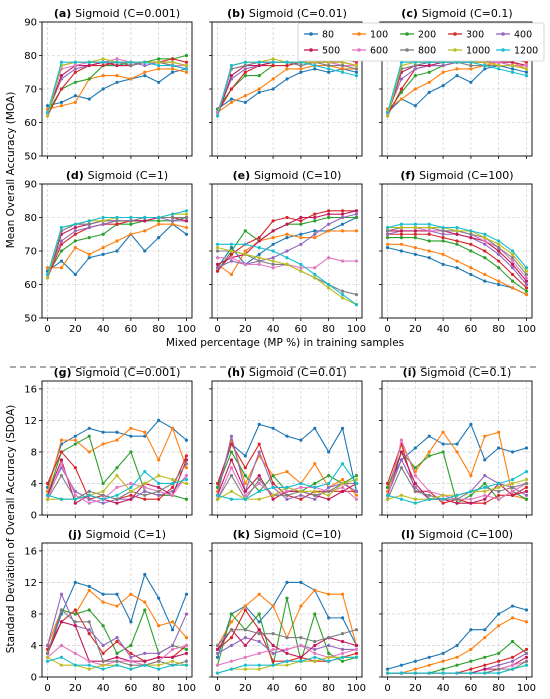 This screenshot has width=550, height=699. Describe the element at coordinates (287, 175) in the screenshot. I see `panel-4-title: (e) Sigmoid (C=10)` at that location.